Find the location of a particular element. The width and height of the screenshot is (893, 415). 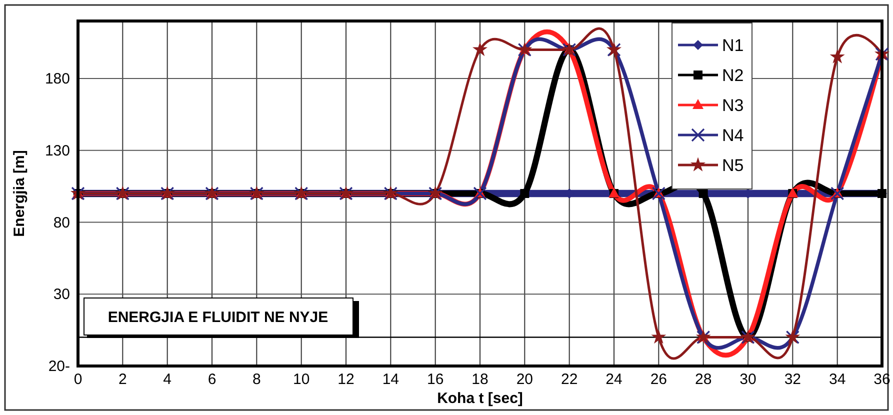

x-tick-label: 0 is located at coordinates (78, 379).